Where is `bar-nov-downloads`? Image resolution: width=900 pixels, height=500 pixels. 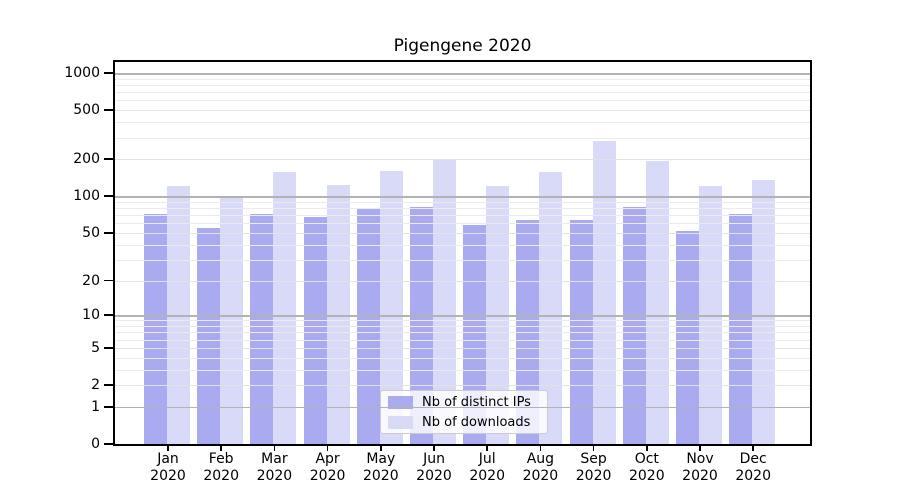 bar-nov-downloads is located at coordinates (710, 315).